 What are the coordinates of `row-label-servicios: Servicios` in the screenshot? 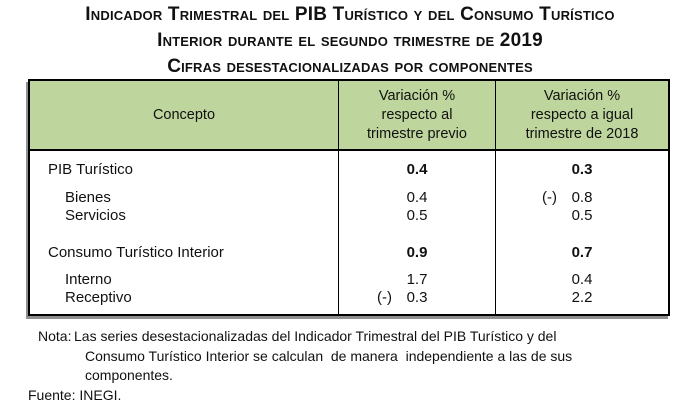 It's located at (95, 215).